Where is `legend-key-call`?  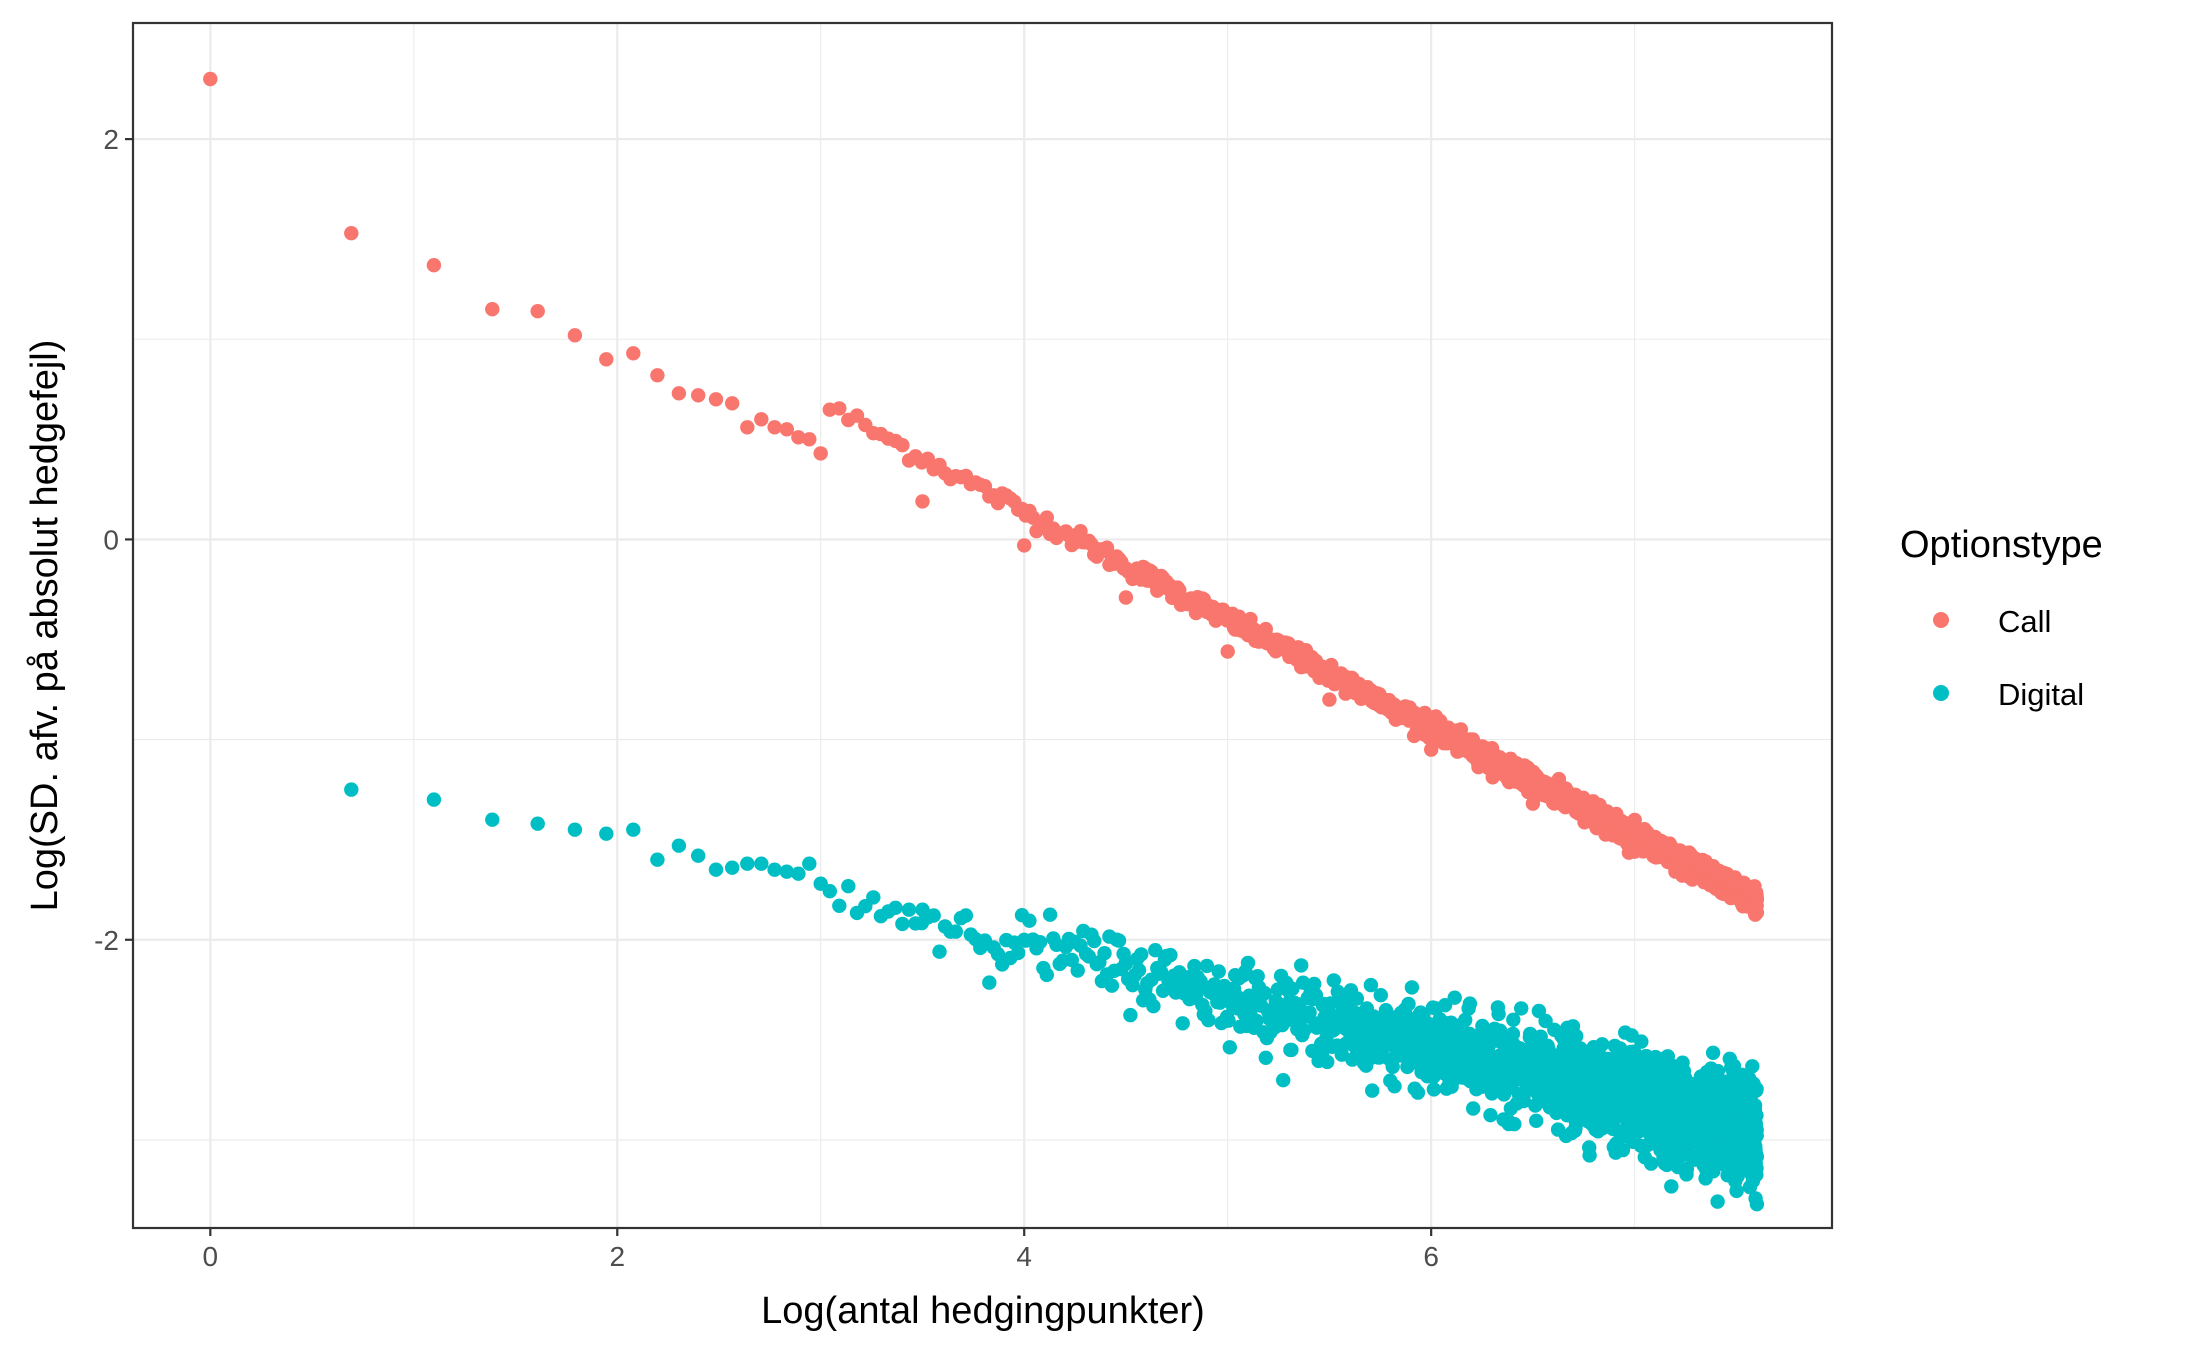
legend-key-call is located at coordinates (1941, 620).